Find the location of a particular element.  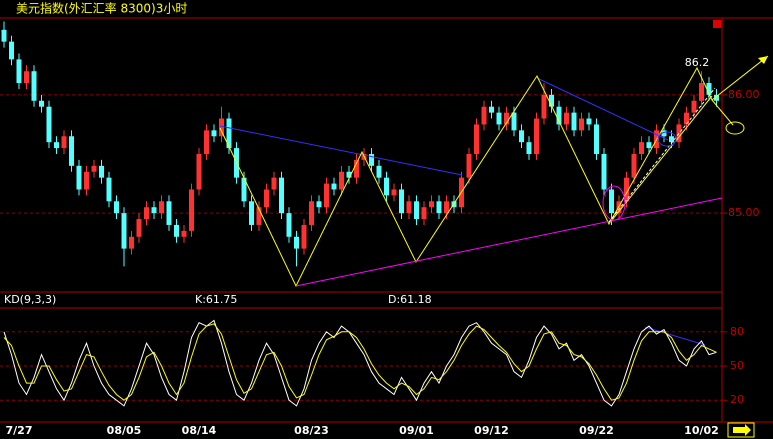

x-tick-label: 7/27 is located at coordinates (19, 430).